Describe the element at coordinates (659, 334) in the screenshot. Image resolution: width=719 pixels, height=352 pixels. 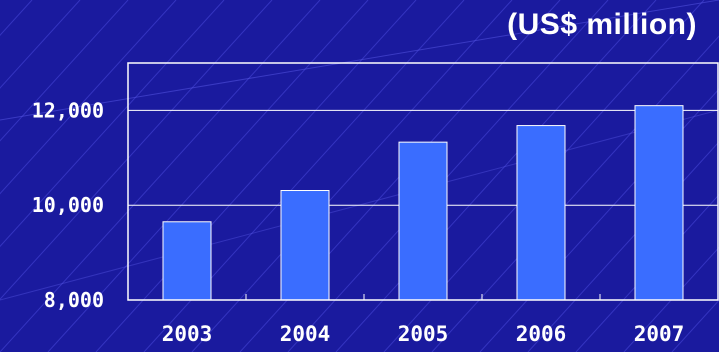
I see `x-tick-label: 2007` at that location.